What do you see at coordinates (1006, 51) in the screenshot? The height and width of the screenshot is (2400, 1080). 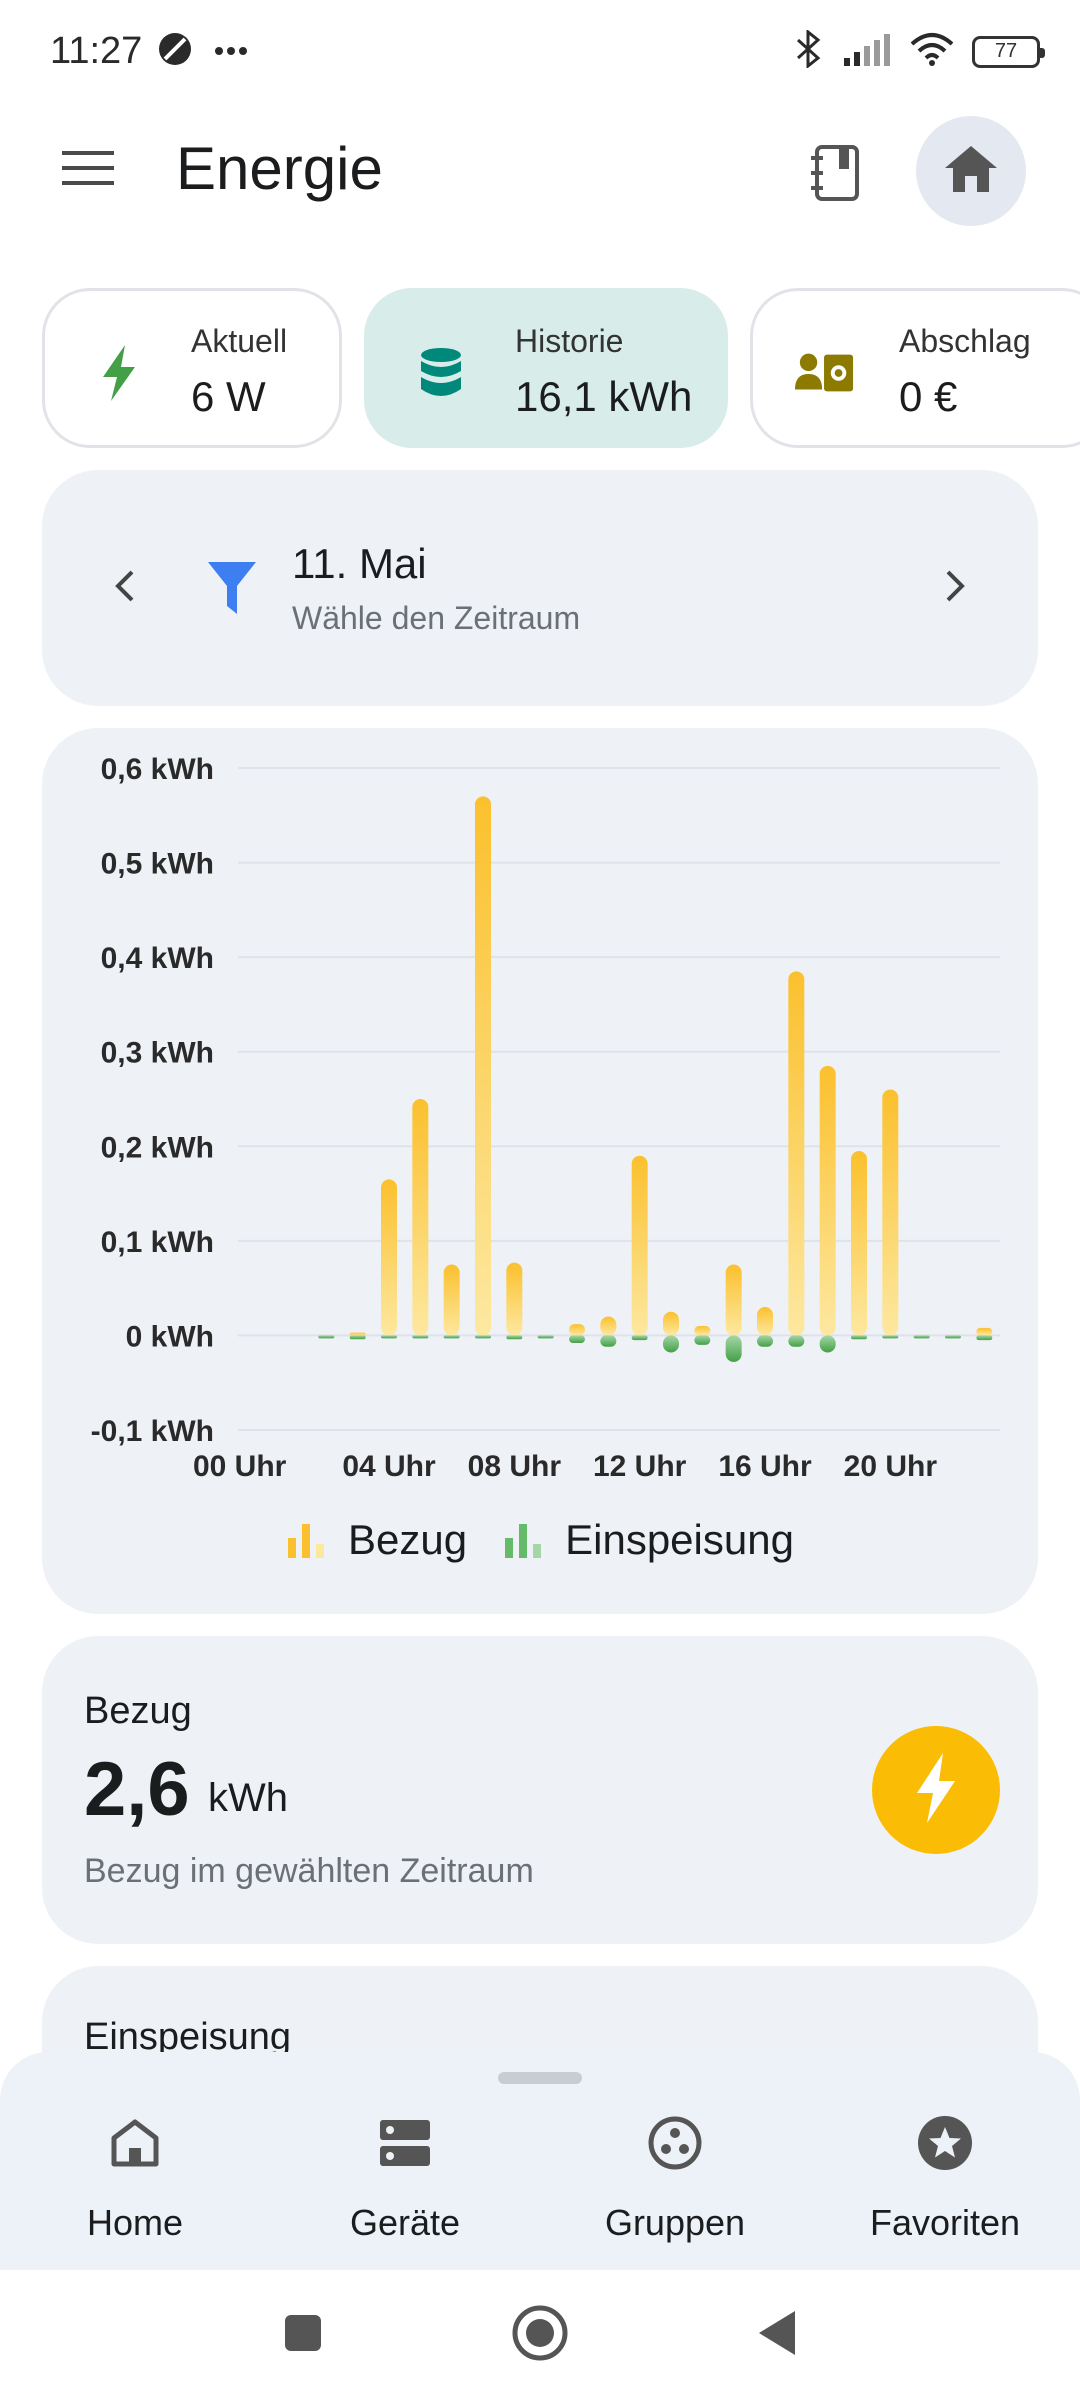 I see `battery-level: 77` at bounding box center [1006, 51].